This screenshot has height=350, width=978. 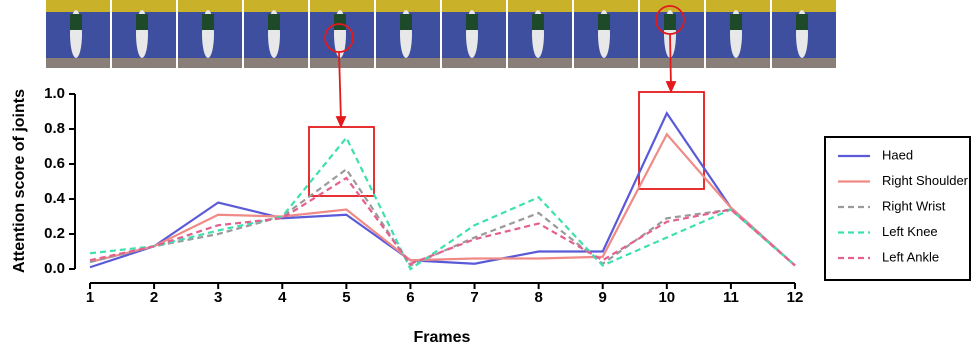 What do you see at coordinates (603, 297) in the screenshot?
I see `x-tick-label: 9` at bounding box center [603, 297].